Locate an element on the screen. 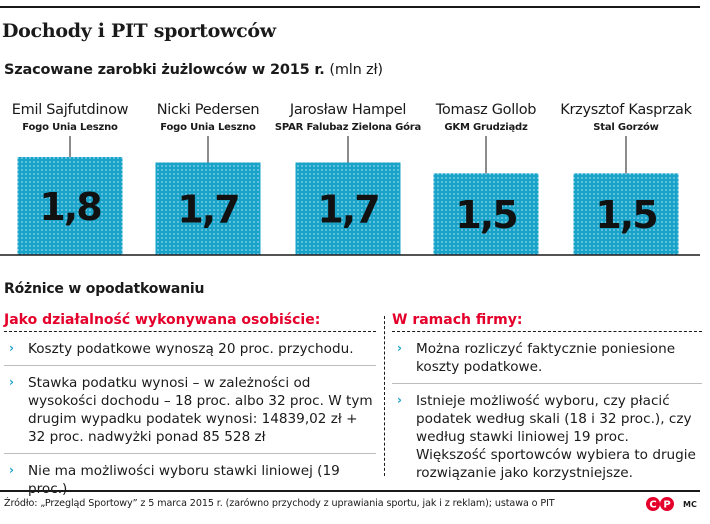  category-label: Nicki Pedersen is located at coordinates (208, 110).